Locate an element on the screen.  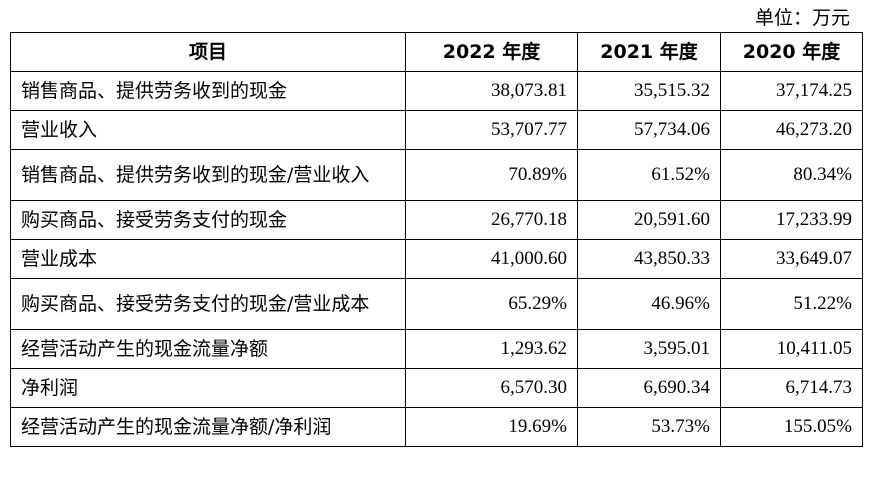
value-2021: 46.96% is located at coordinates (649, 304).